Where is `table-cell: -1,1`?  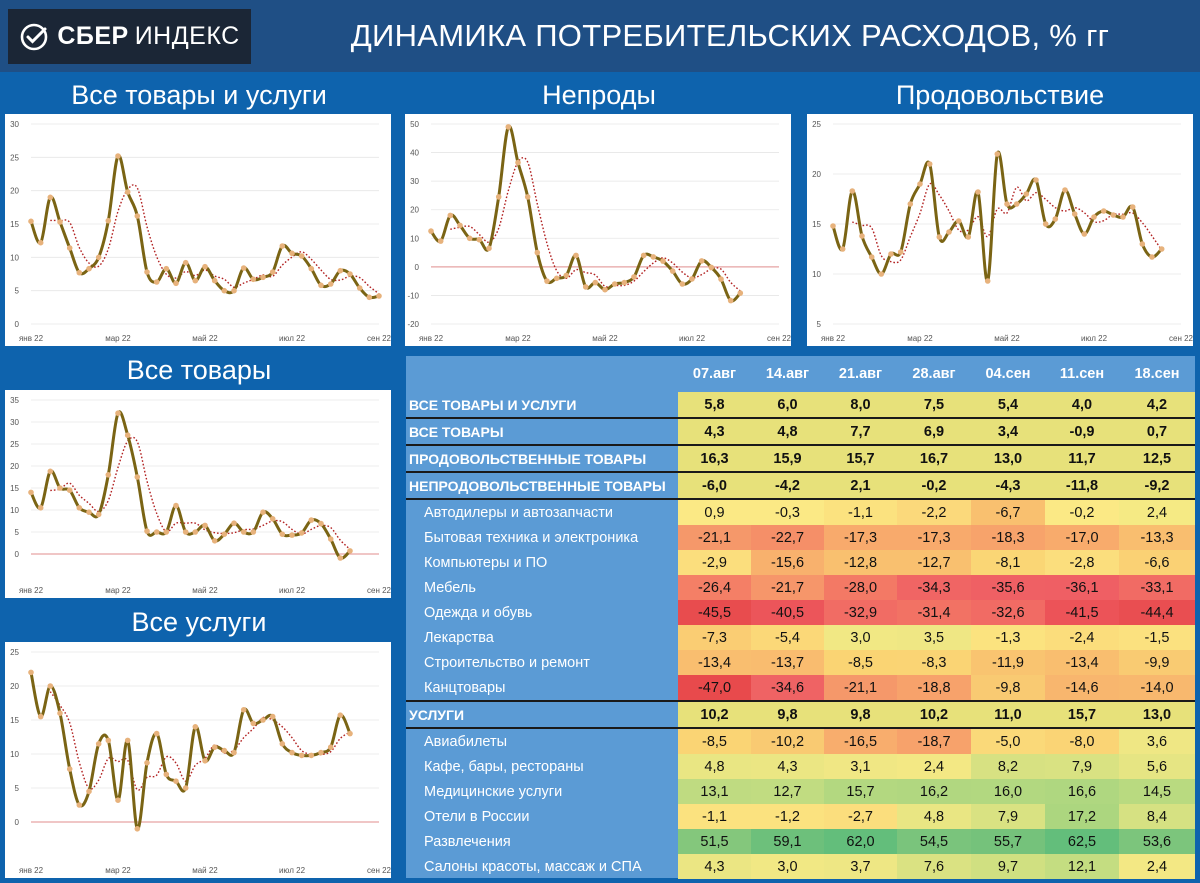 table-cell: -1,1 is located at coordinates (860, 512).